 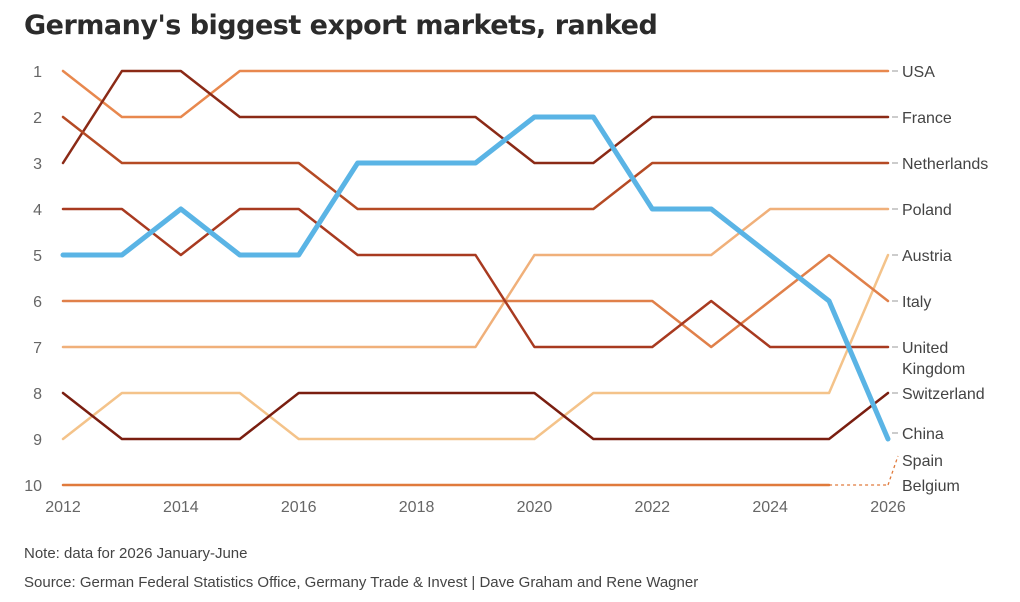 I want to click on chart-note: Note: data for 2026 January-June, so click(x=136, y=553).